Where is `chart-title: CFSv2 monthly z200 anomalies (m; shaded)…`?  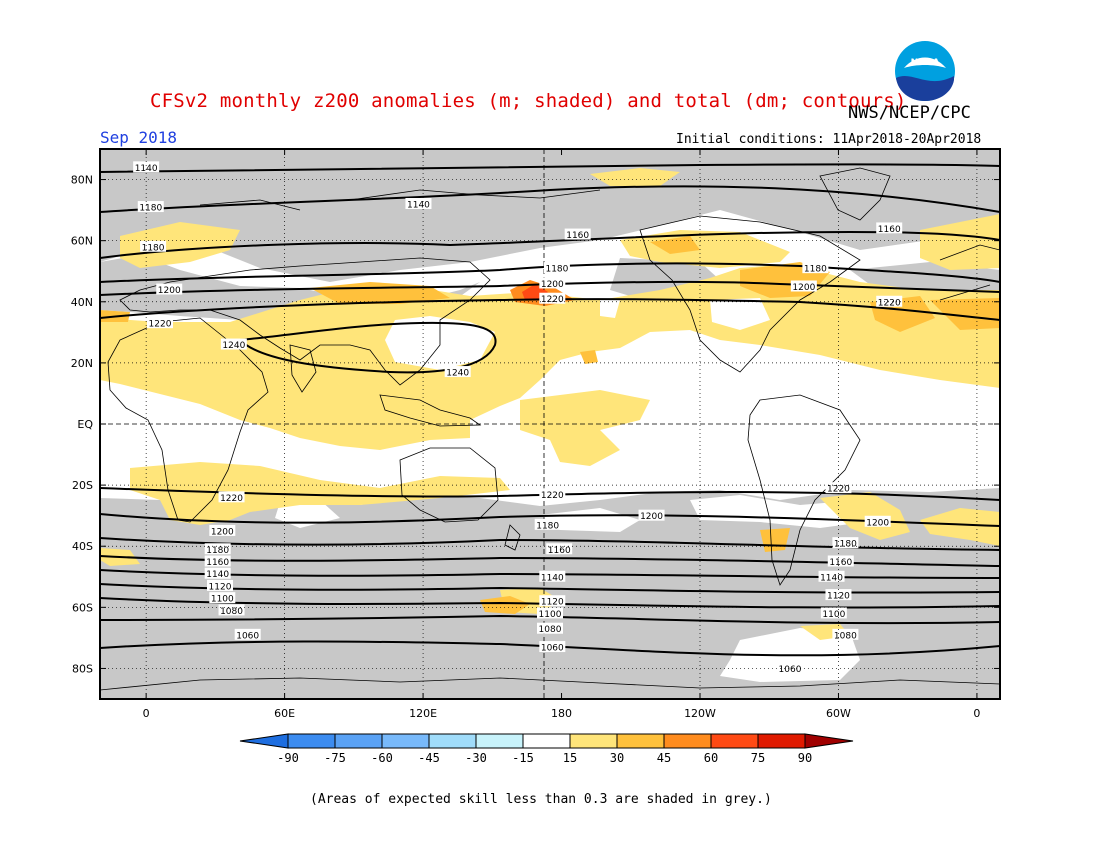
chart-title: CFSv2 monthly z200 anomalies (m; shaded)… is located at coordinates (528, 101).